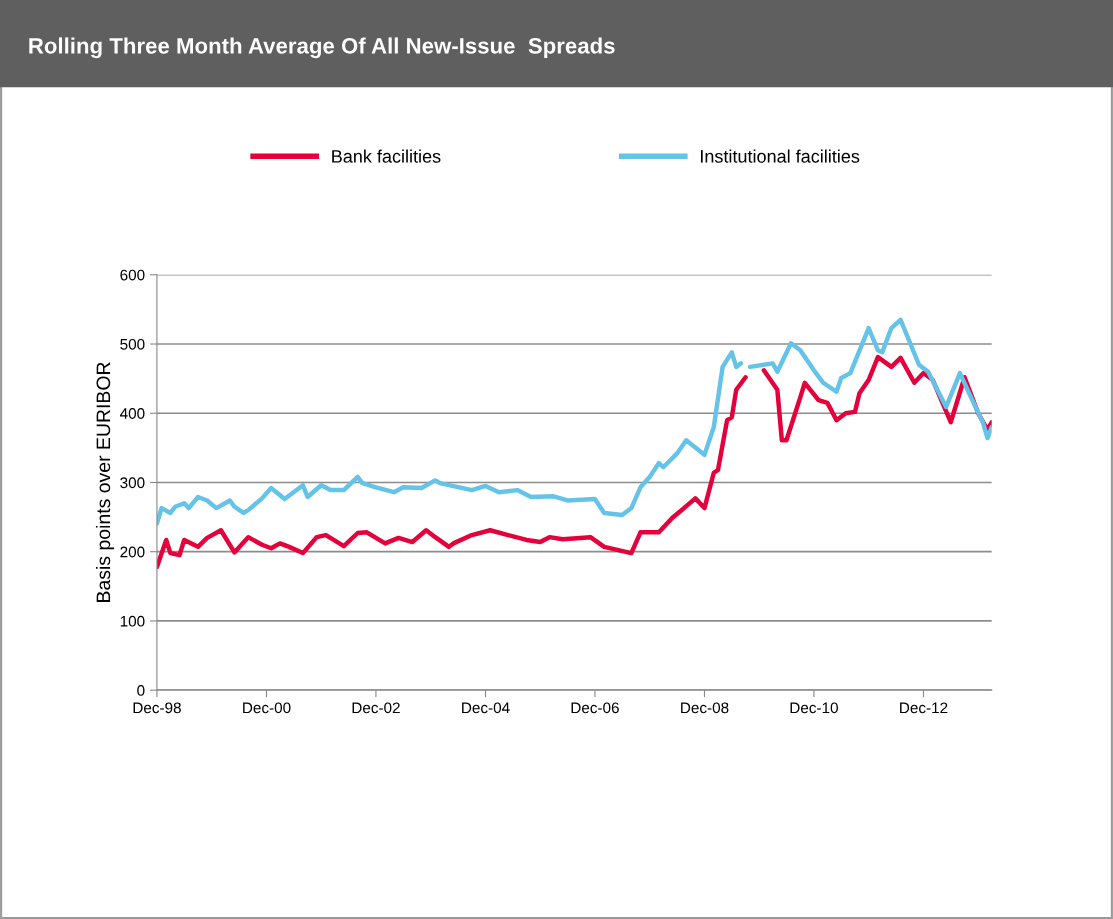  I want to click on legend-label: Bank facilities, so click(386, 156).